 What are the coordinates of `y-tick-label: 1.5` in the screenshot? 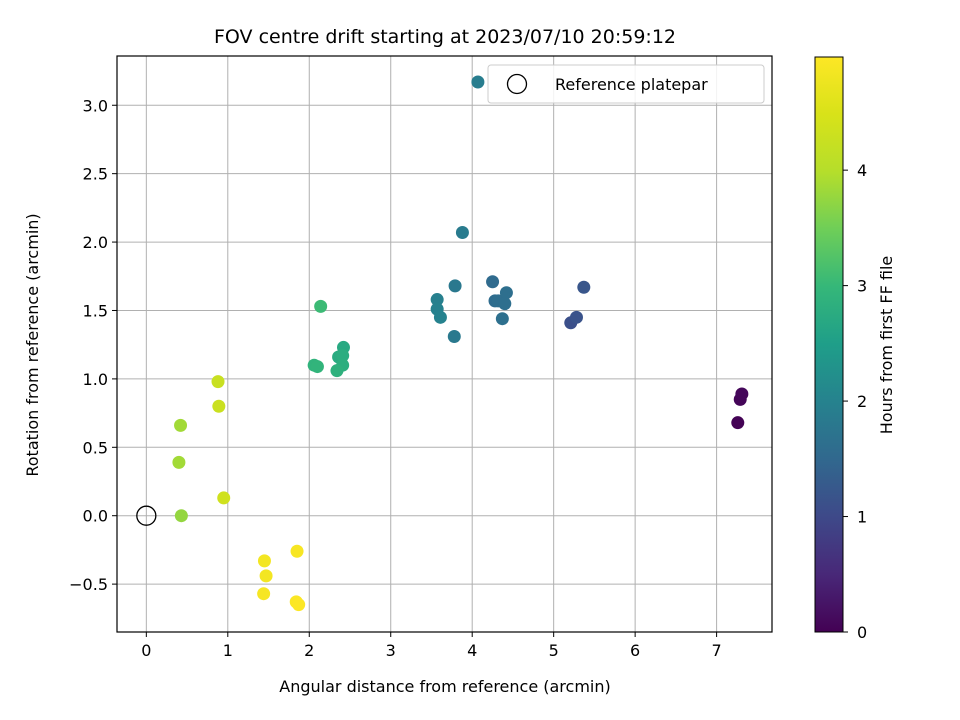 It's located at (95, 310).